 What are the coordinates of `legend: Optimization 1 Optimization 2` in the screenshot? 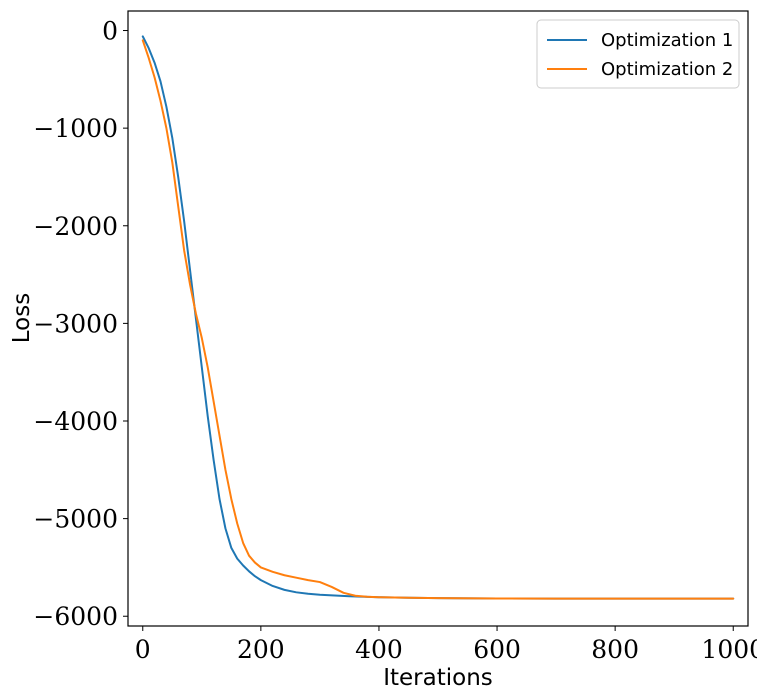 It's located at (638, 54).